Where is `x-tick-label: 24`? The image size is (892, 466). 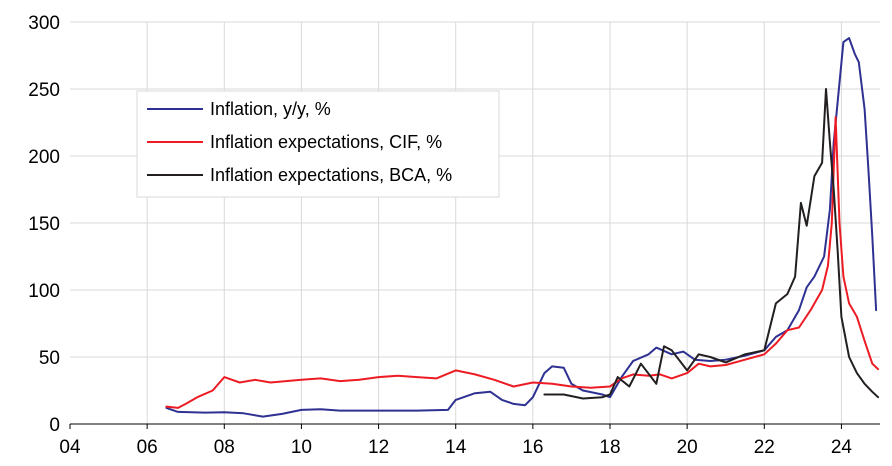 x-tick-label: 24 is located at coordinates (842, 447).